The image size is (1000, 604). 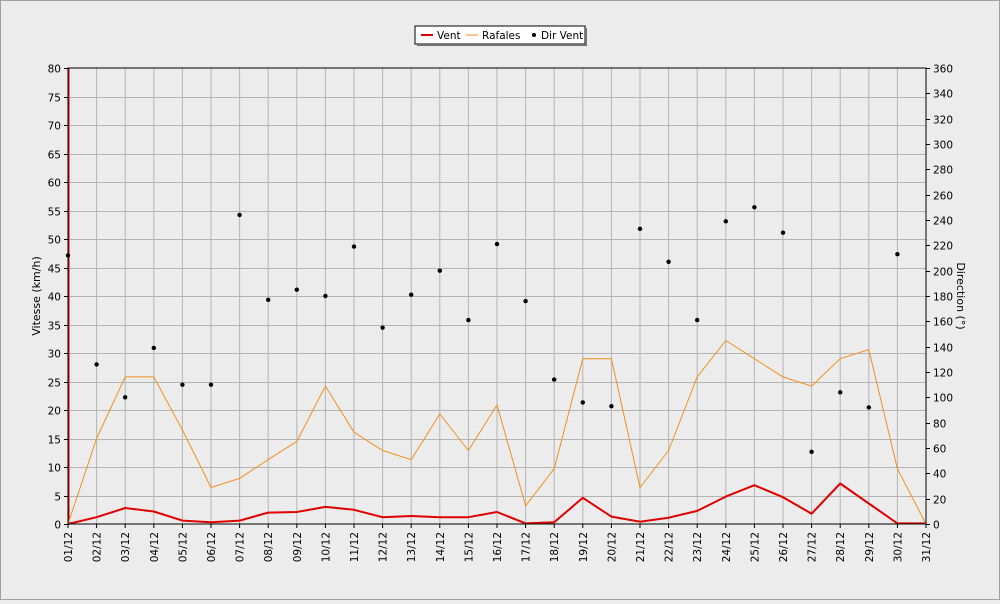 I want to click on x-tick-label: 19/12, so click(x=584, y=547).